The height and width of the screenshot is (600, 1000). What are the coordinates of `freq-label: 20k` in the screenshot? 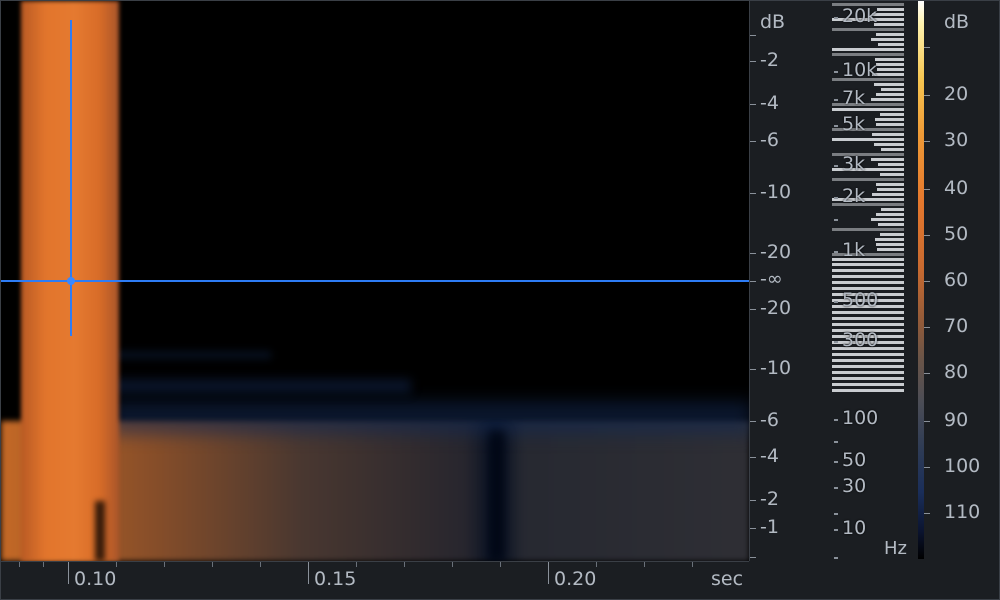 It's located at (860, 16).